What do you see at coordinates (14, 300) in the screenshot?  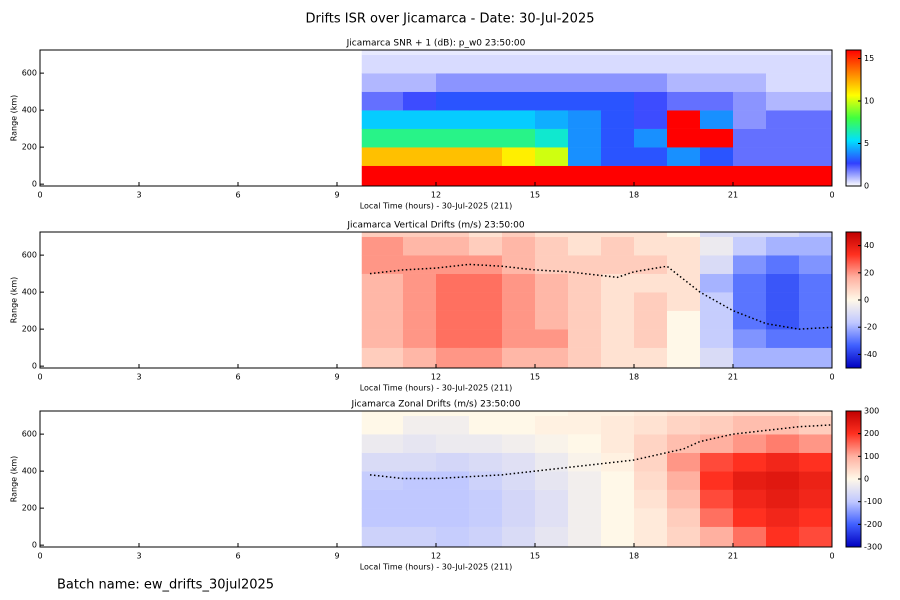 I see `y-axis-label: Range (km)` at bounding box center [14, 300].